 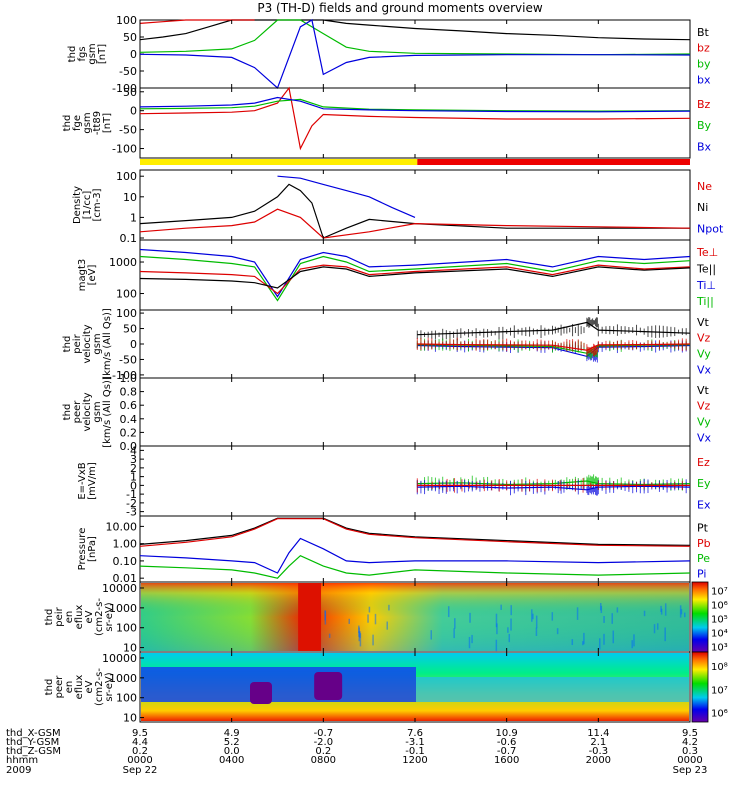 I want to click on ephem-row-label: thd_X-GSM, so click(x=33, y=733).